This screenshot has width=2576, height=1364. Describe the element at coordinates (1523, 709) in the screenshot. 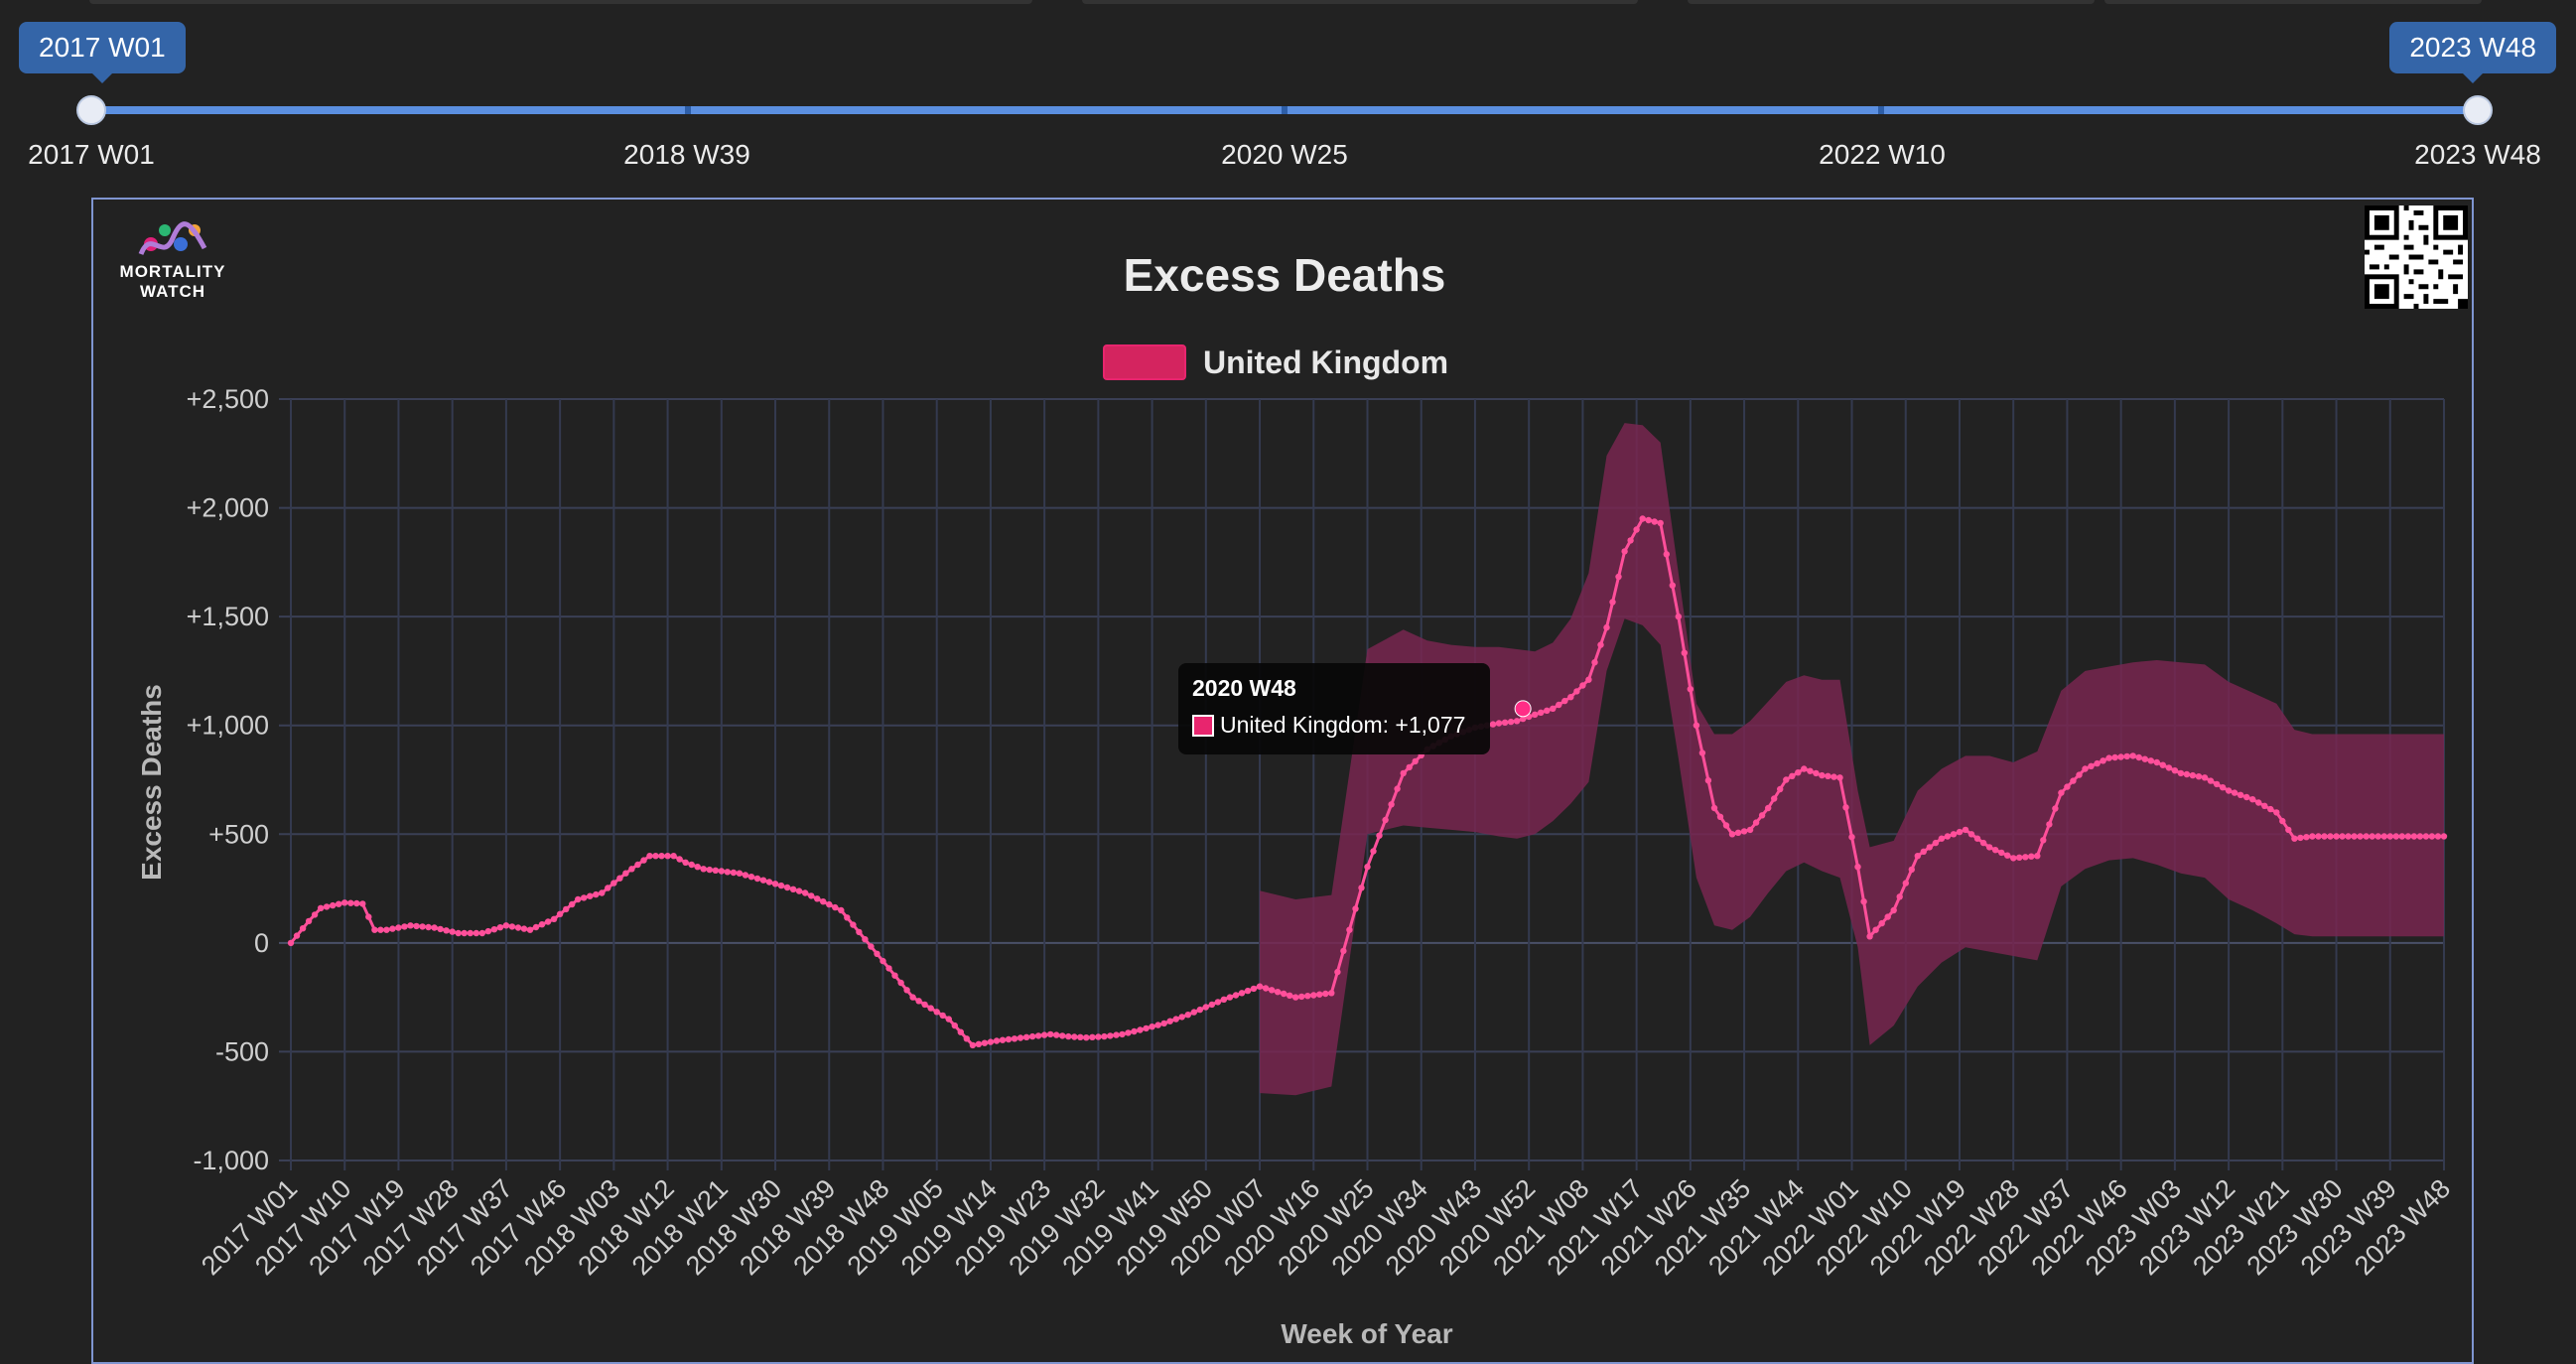

I see `highlight-point` at that location.